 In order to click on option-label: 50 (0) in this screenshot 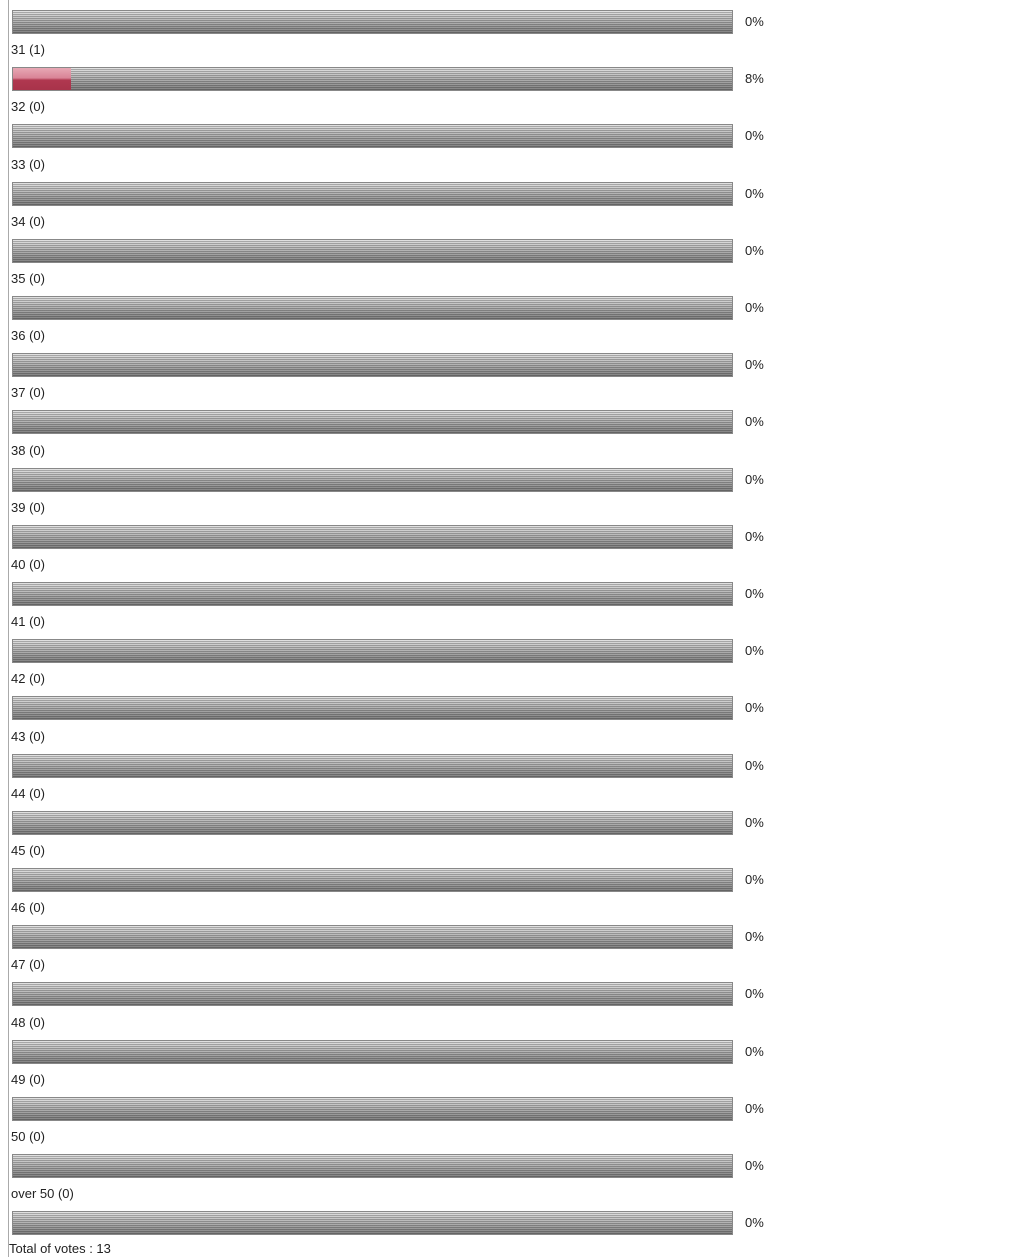, I will do `click(28, 1136)`.